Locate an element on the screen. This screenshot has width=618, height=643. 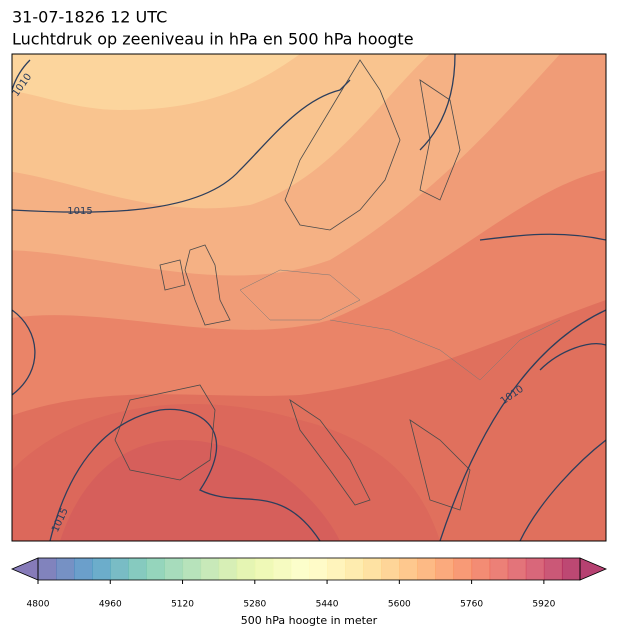
tick-label: 4800 is located at coordinates (38, 605).